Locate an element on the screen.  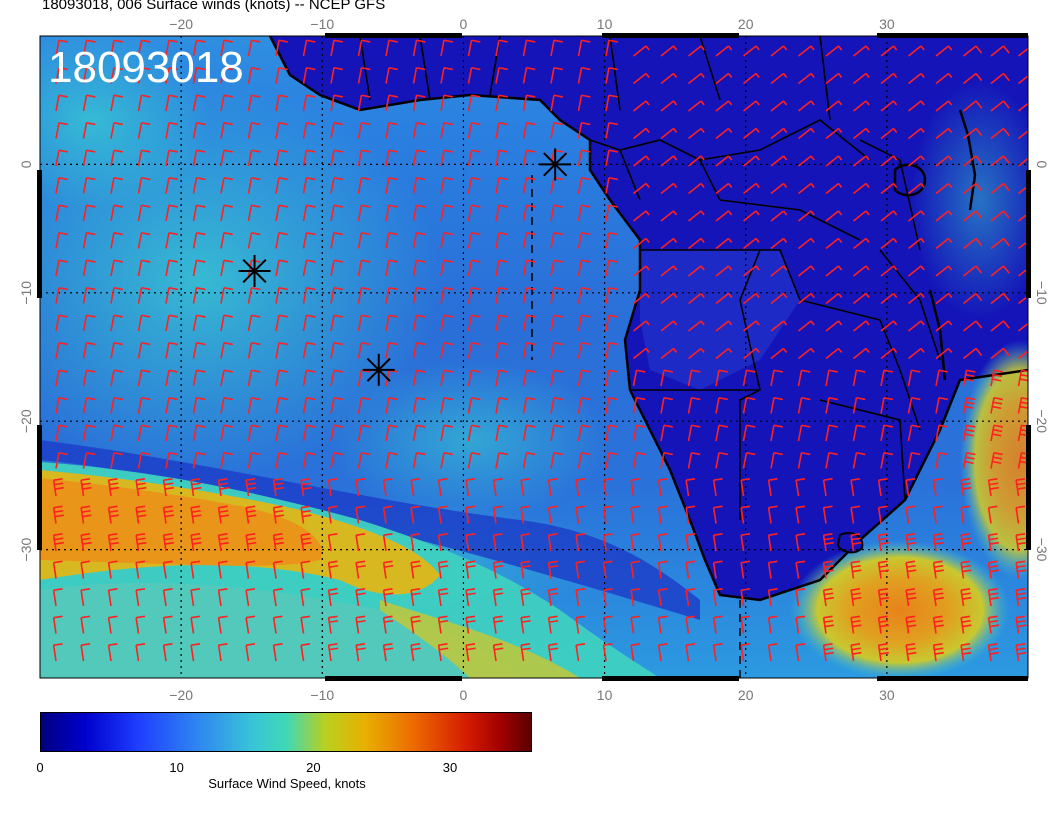
lon-tick-label: 10 is located at coordinates (605, 24).